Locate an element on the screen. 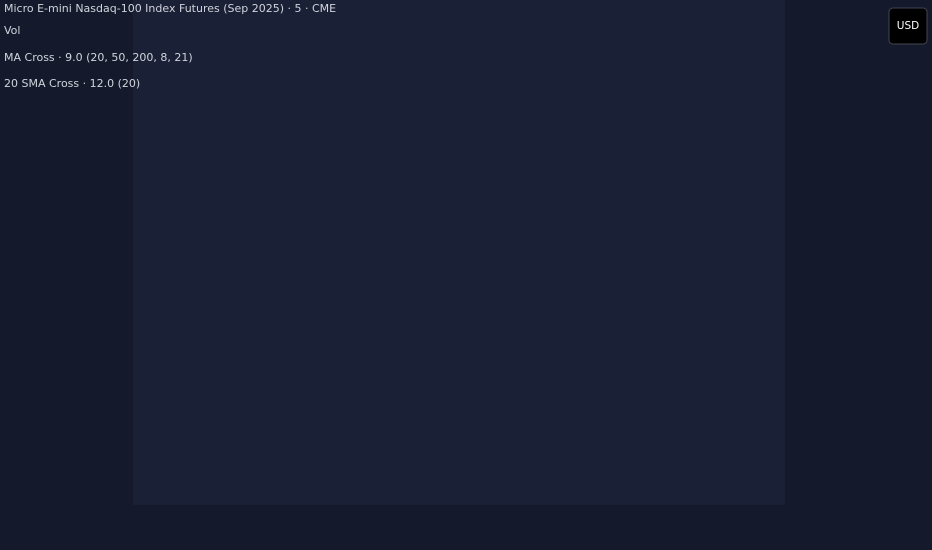 This screenshot has width=932, height=550. price-axis is located at coordinates (908, 275).